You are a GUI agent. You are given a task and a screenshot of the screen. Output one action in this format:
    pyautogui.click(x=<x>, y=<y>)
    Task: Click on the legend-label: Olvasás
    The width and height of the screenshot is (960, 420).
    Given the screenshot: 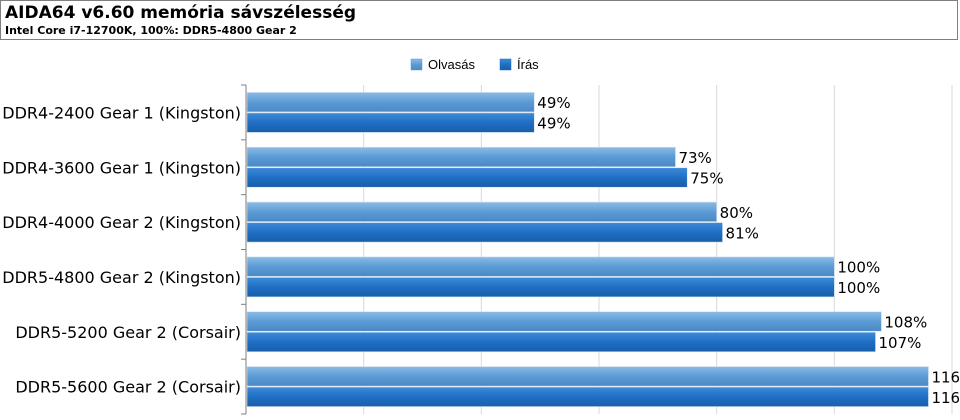 What is the action you would take?
    pyautogui.click(x=451, y=64)
    